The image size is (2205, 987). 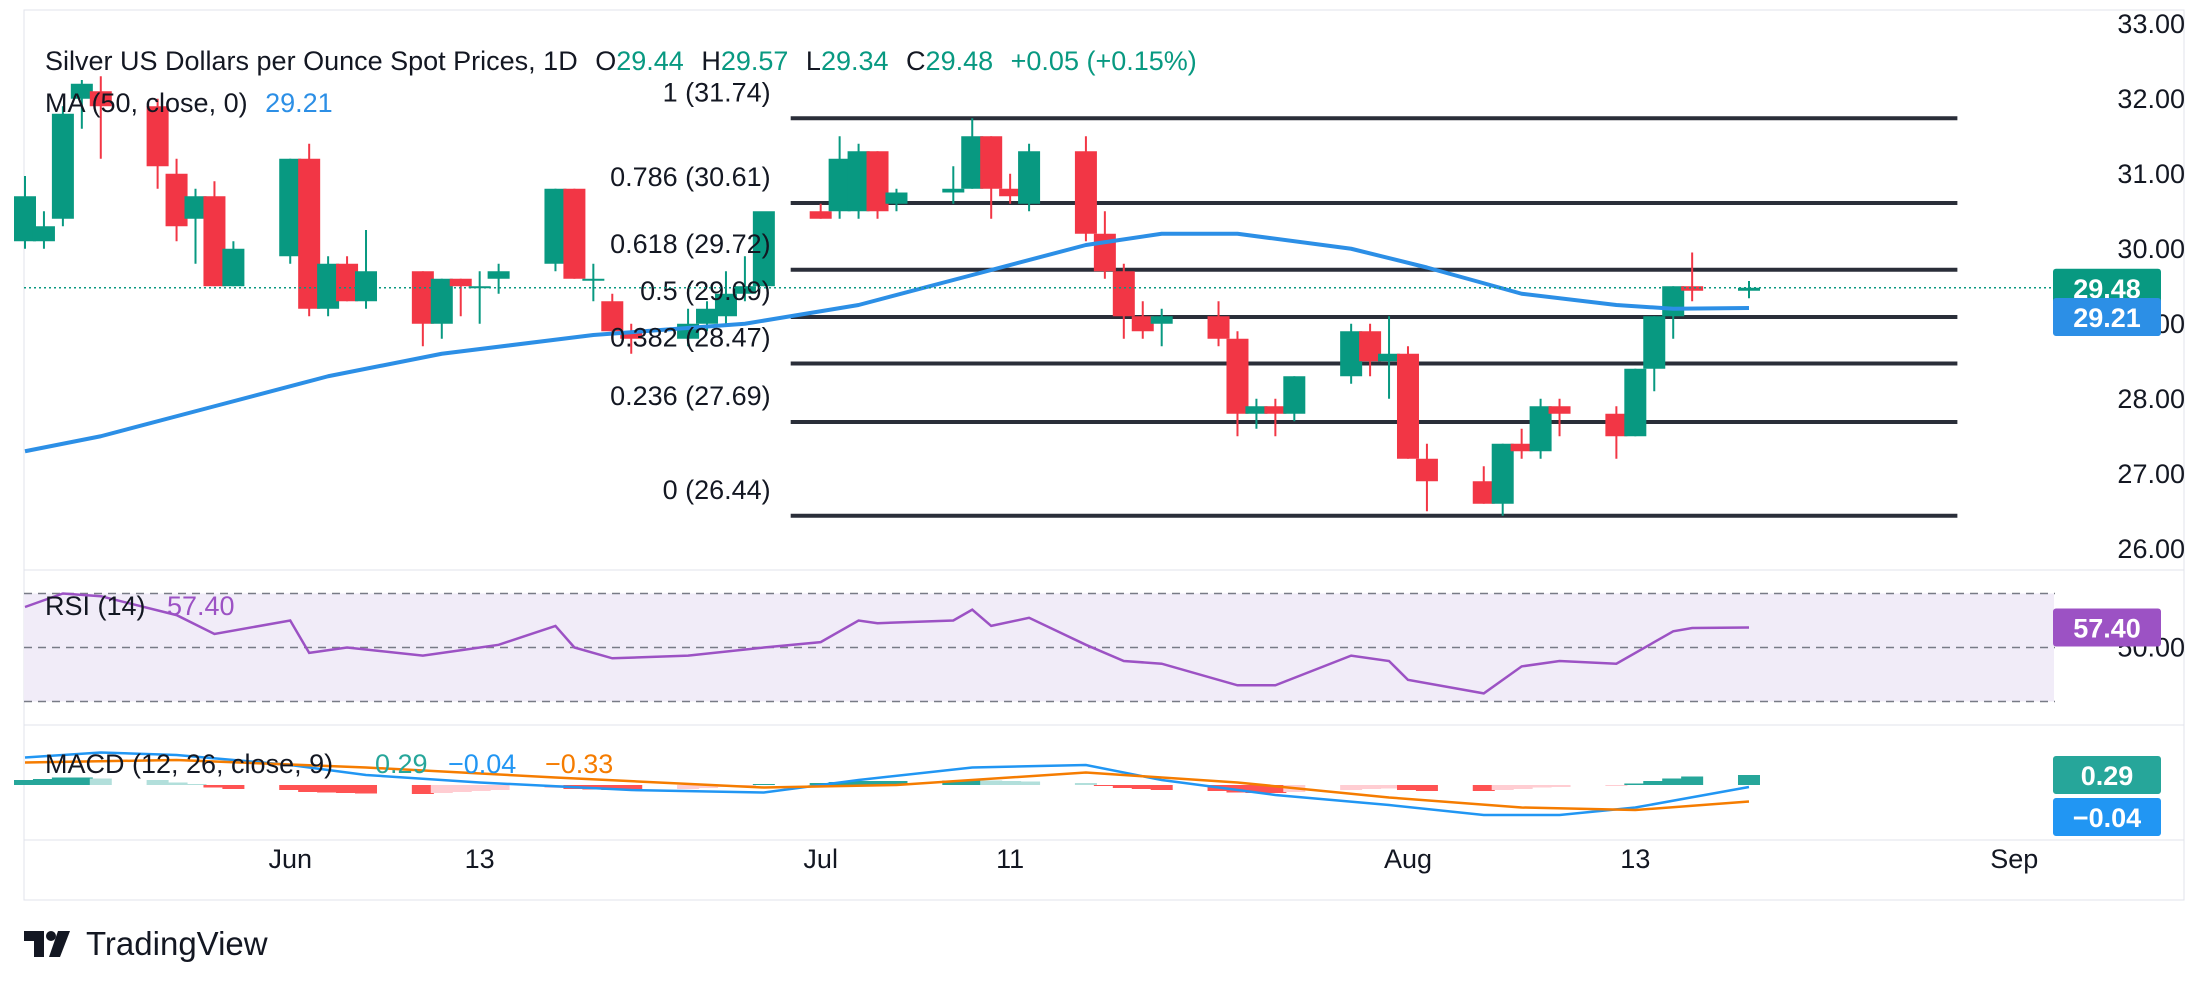 What do you see at coordinates (2107, 627) in the screenshot?
I see `rsi-value-badge` at bounding box center [2107, 627].